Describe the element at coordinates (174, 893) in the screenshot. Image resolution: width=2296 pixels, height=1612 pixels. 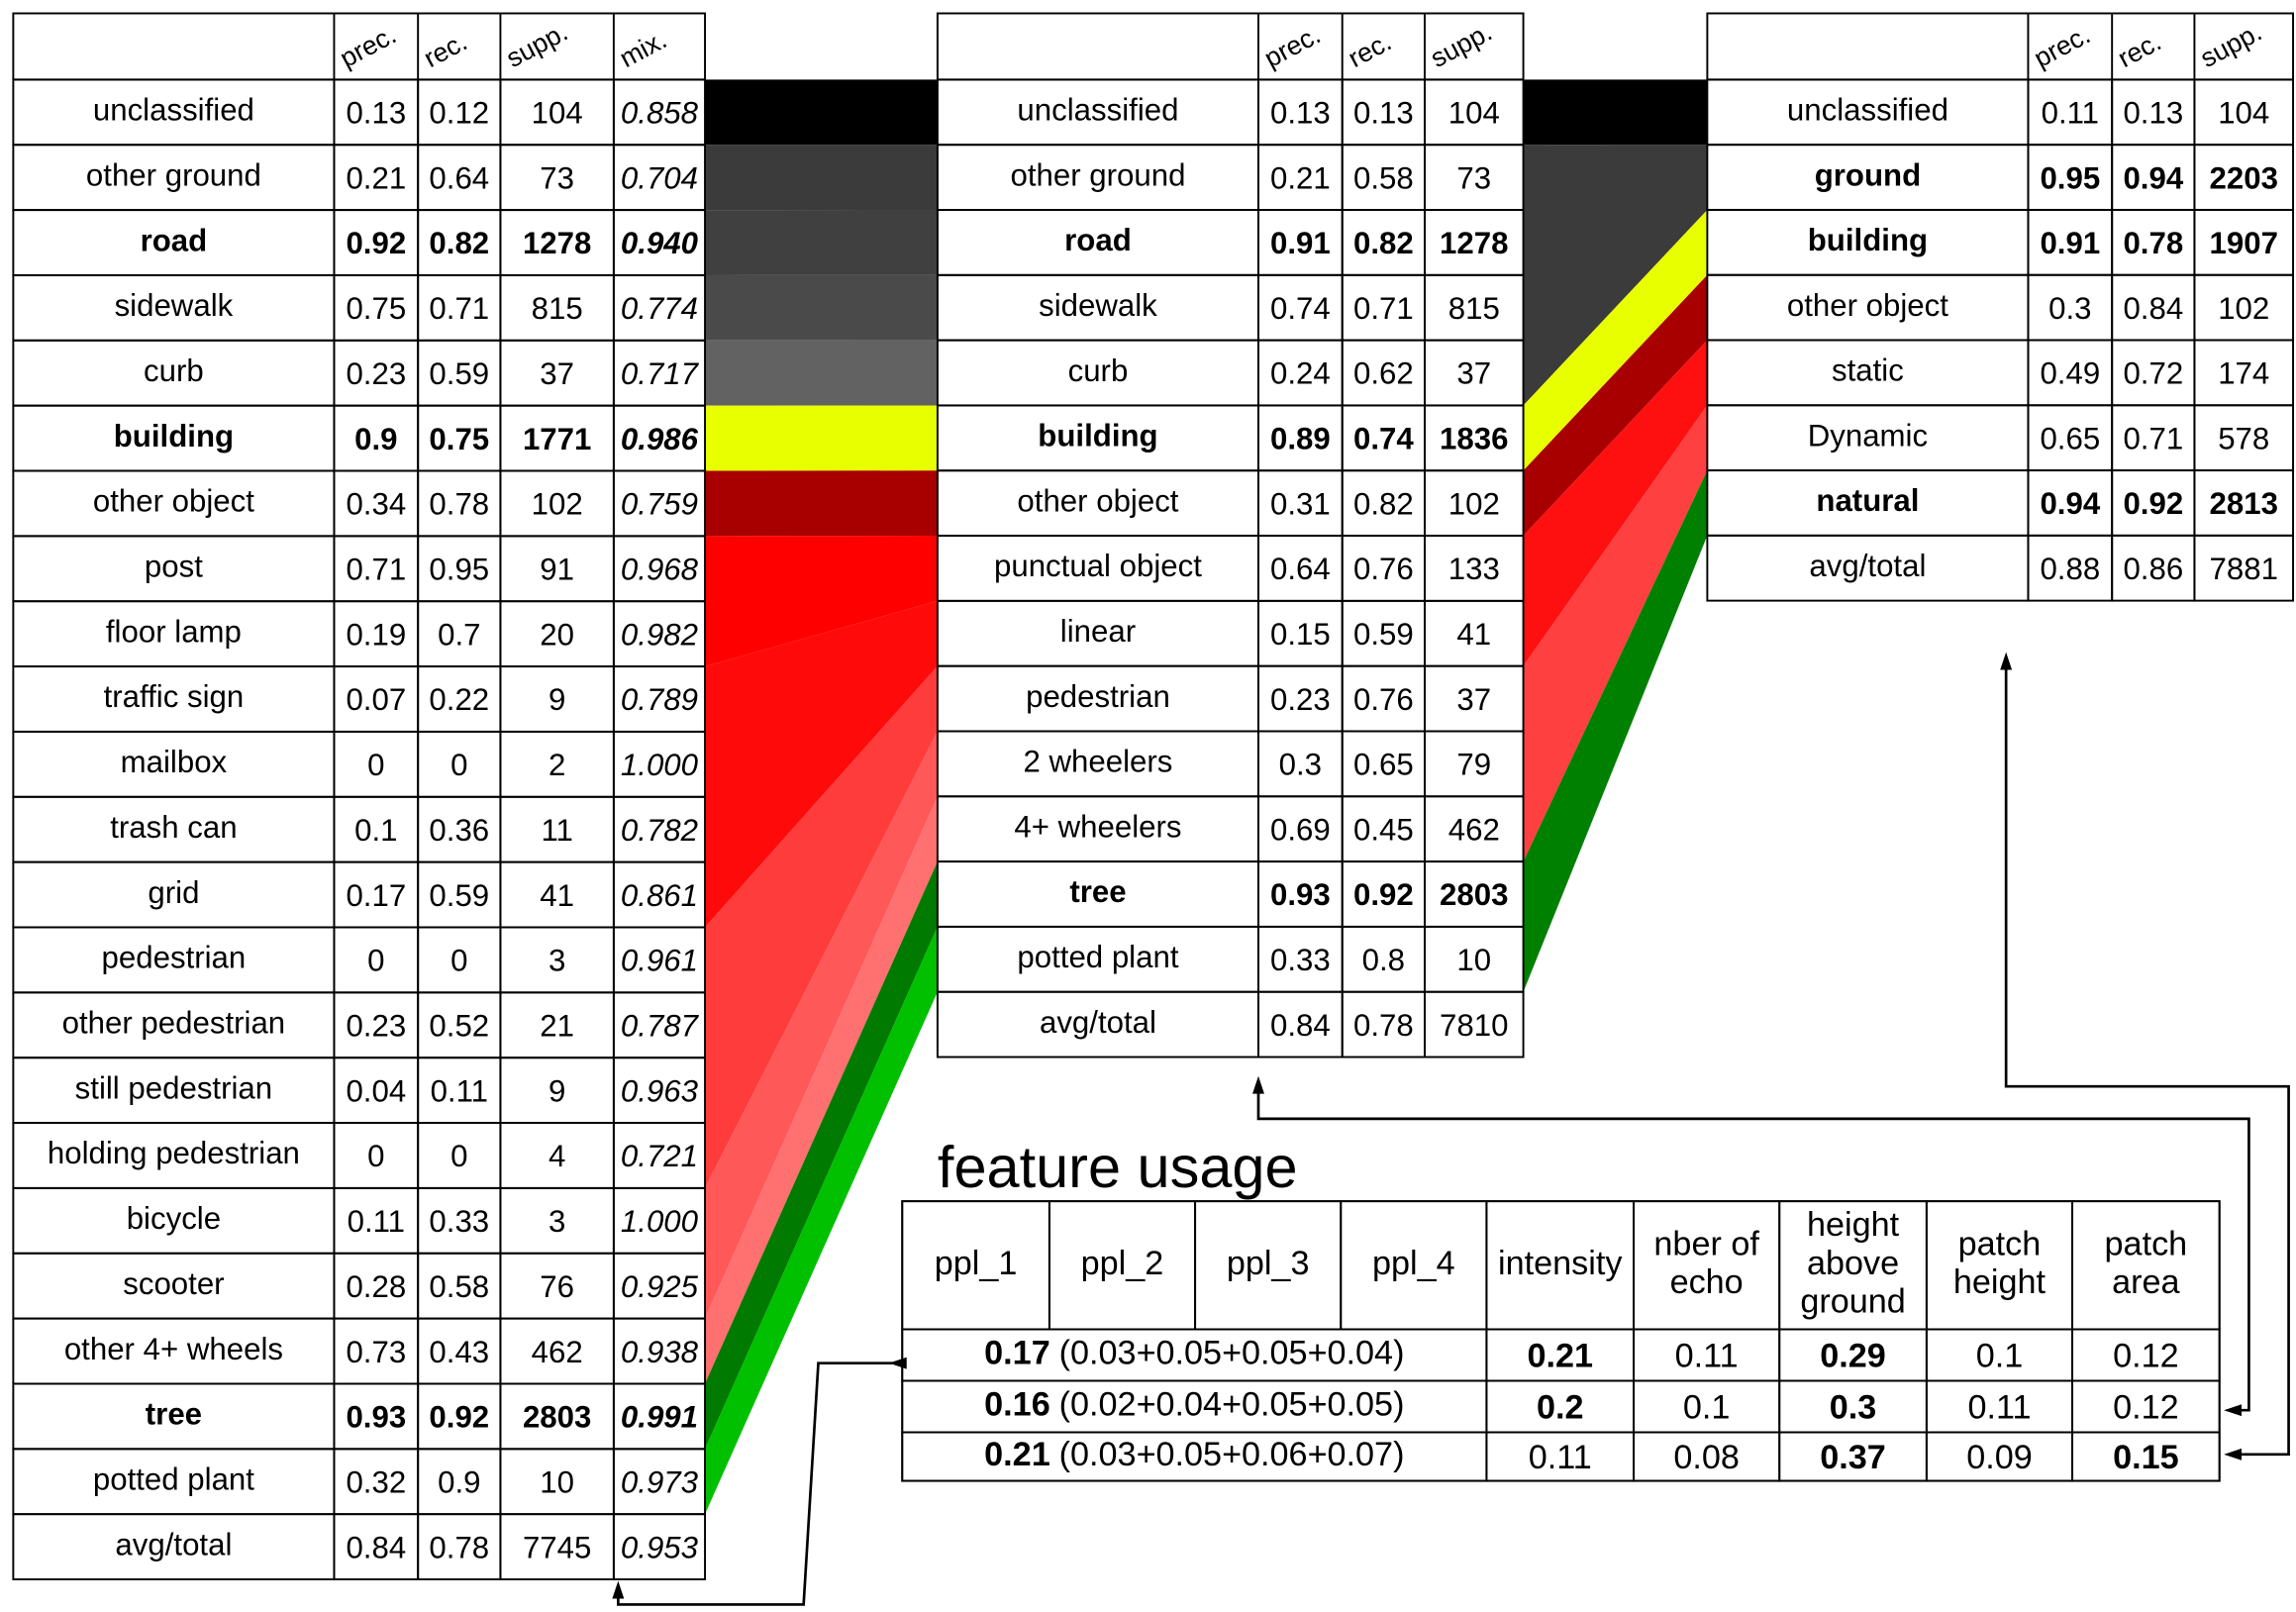
I see `row-label: grid` at that location.